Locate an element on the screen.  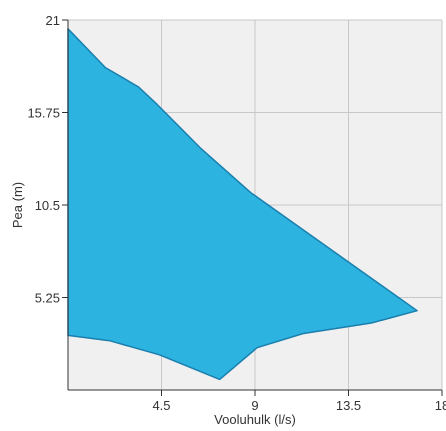
y-tick-label: 10.5 is located at coordinates (47, 205).